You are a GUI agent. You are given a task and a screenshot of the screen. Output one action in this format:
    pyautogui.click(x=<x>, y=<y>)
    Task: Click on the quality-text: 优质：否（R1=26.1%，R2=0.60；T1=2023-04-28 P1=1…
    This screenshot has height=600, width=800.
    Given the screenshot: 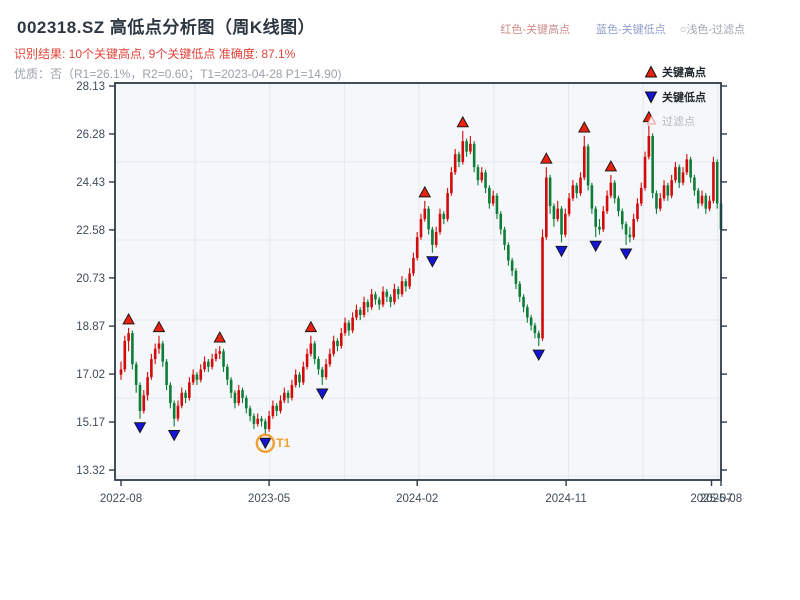 What is the action you would take?
    pyautogui.click(x=178, y=74)
    